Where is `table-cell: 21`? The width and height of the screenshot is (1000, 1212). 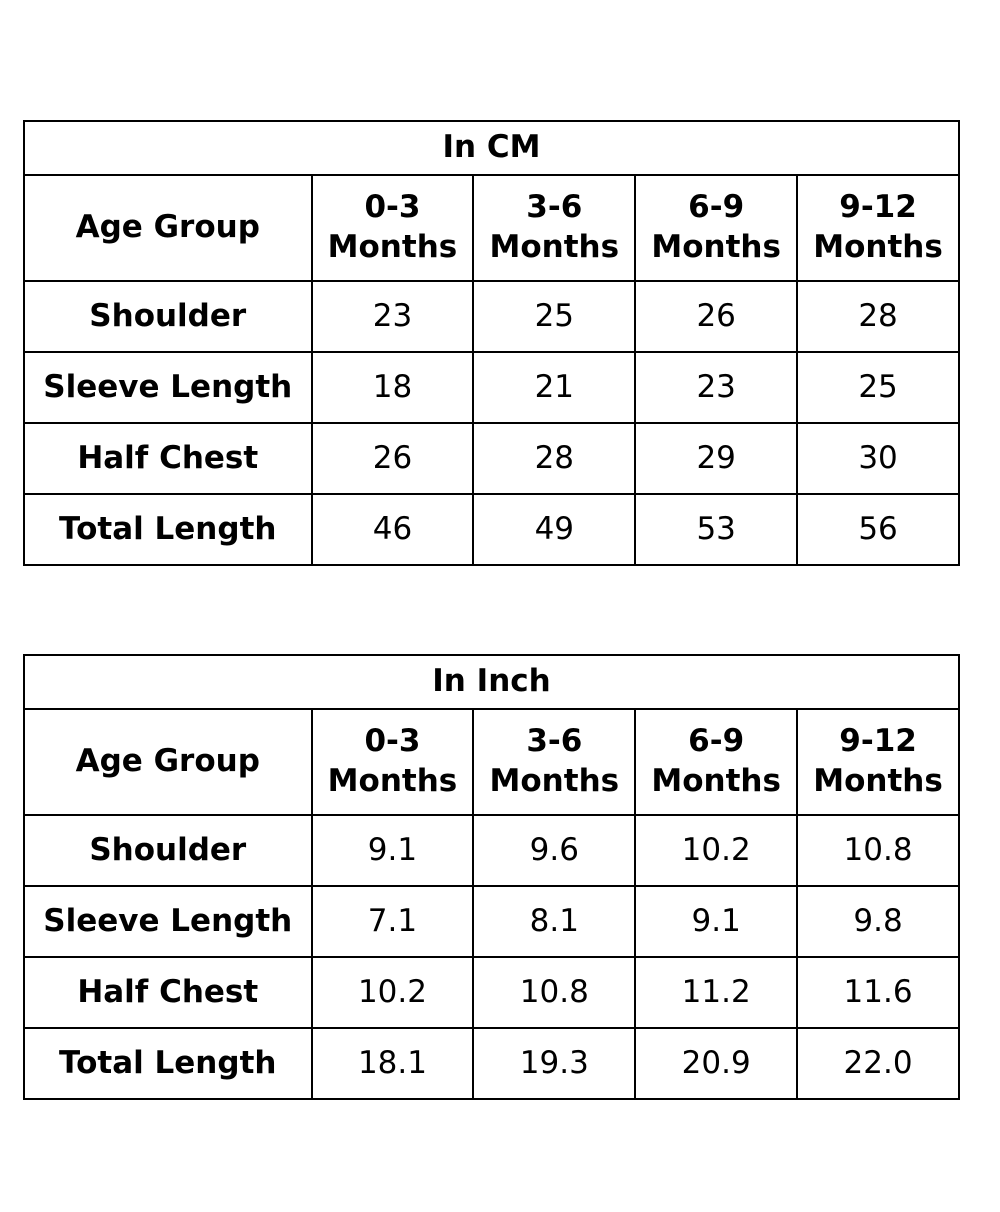 table-cell: 21 is located at coordinates (554, 387).